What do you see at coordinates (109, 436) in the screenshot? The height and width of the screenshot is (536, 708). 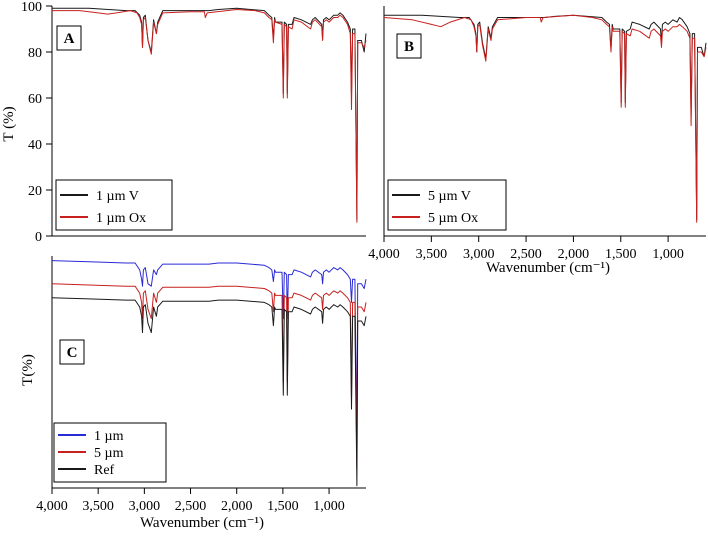 I see `panel-c-legend-label: 1 µm` at bounding box center [109, 436].